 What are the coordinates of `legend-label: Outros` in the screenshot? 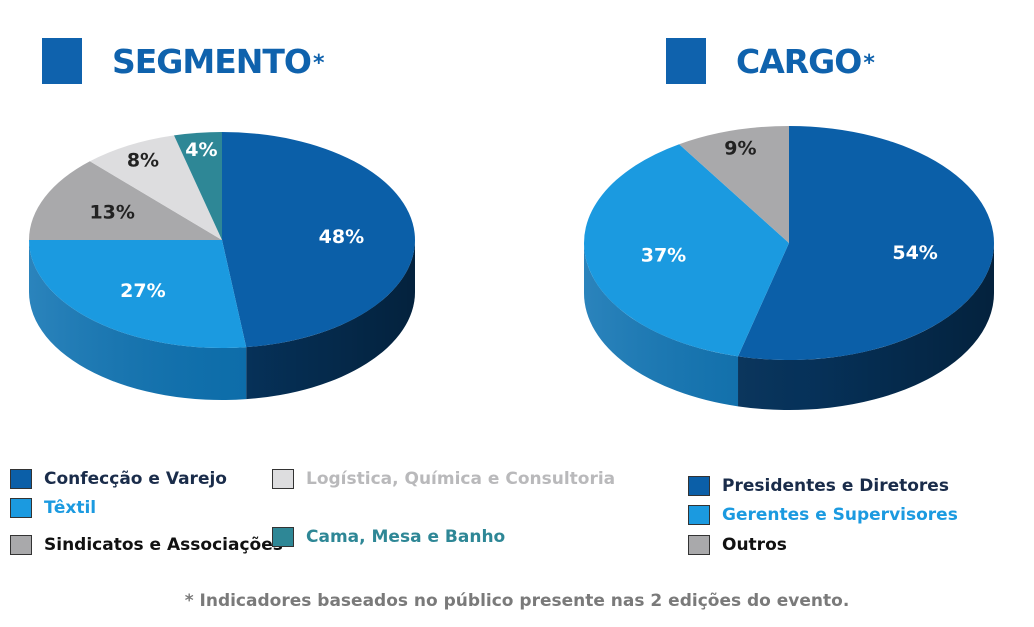 It's located at (754, 545).